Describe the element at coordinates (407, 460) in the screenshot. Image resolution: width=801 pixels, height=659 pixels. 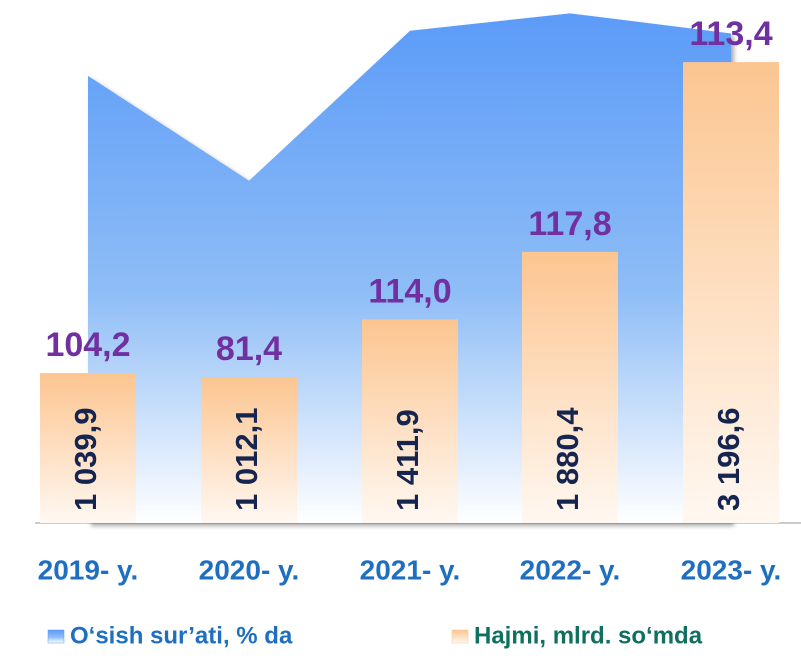
I see `bar-value-label: 1 411,9` at that location.